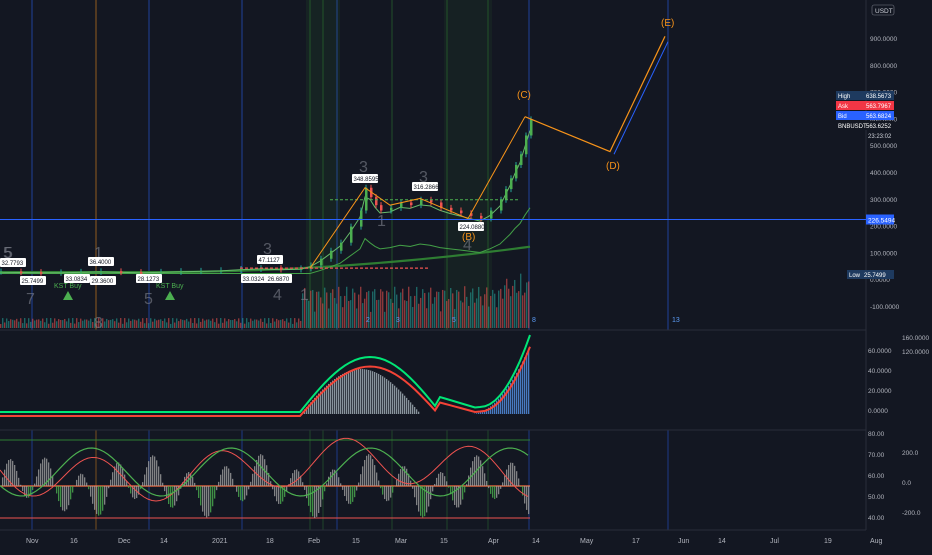 Image resolution: width=932 pixels, height=555 pixels. Describe the element at coordinates (444, 541) in the screenshot. I see `time-axis-label: 15` at that location.